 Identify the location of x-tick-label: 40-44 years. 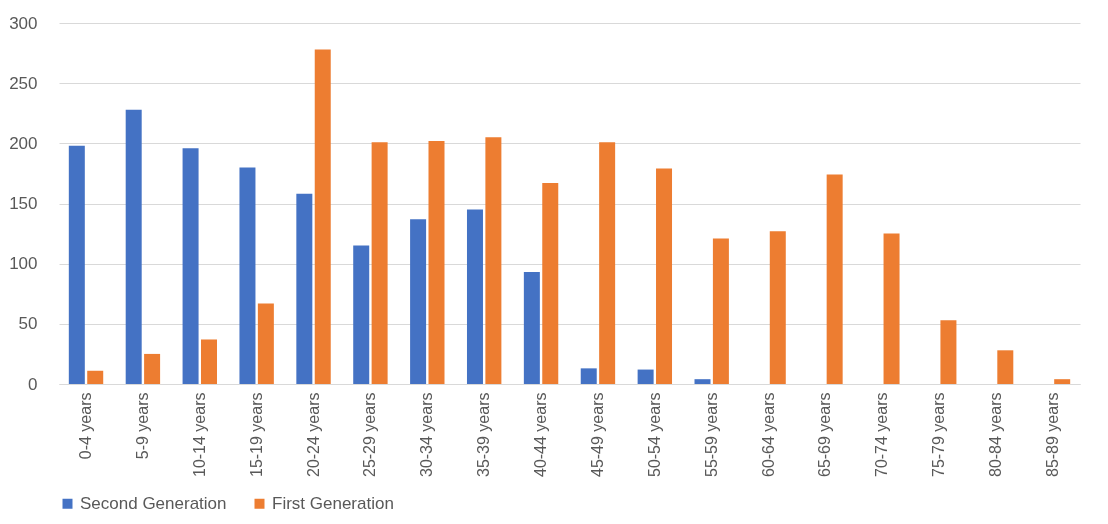
(541, 434).